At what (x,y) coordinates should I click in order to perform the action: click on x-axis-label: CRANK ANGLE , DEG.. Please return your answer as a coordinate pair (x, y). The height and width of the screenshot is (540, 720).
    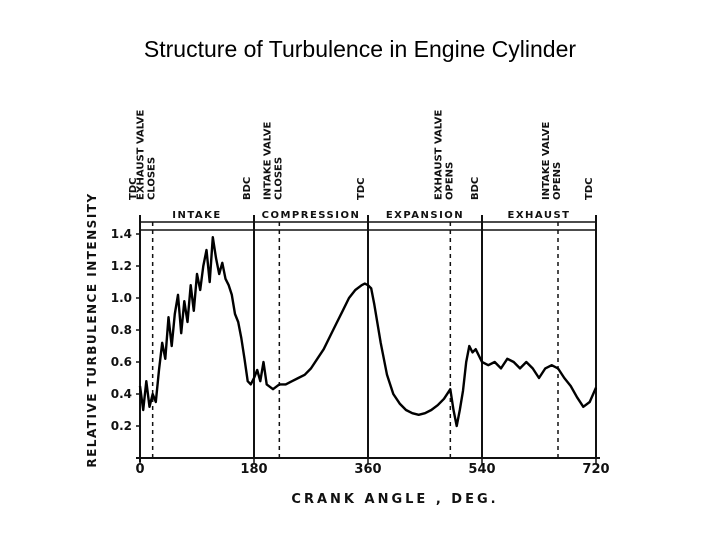
    Looking at the image, I should click on (394, 499).